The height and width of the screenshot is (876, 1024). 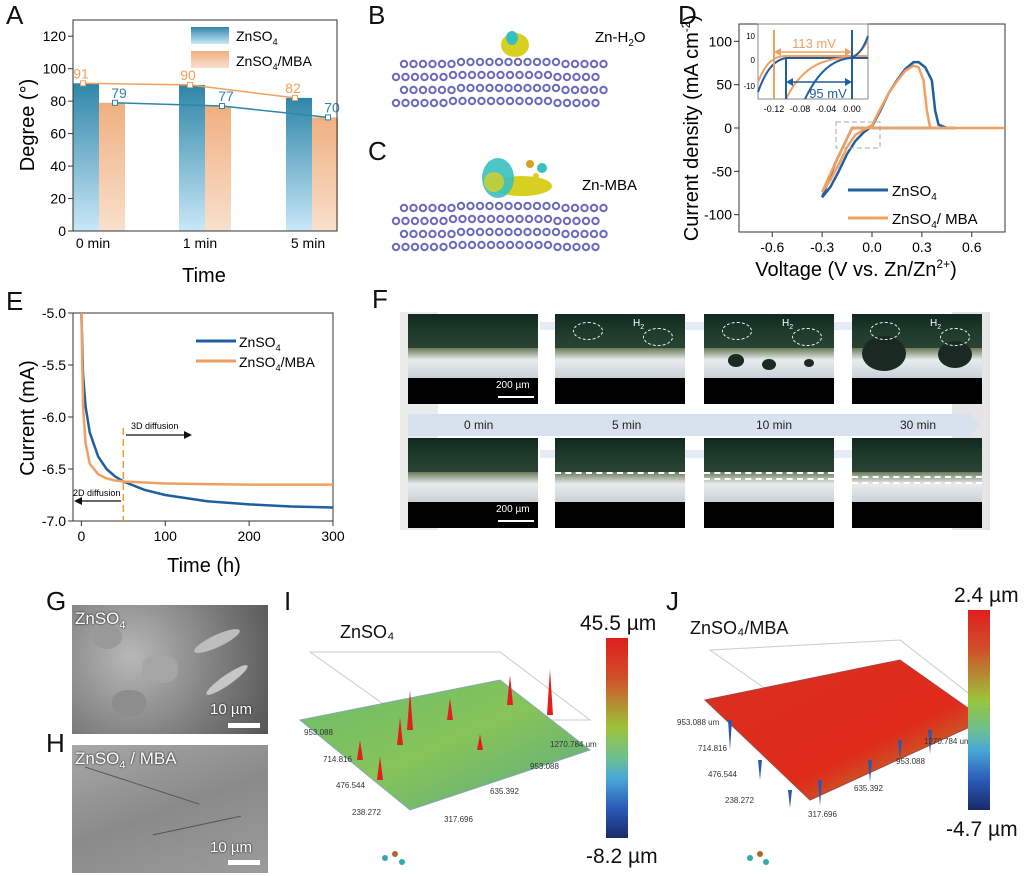 I want to click on colorbar-max-label: 2.4 µm, so click(x=986, y=595).